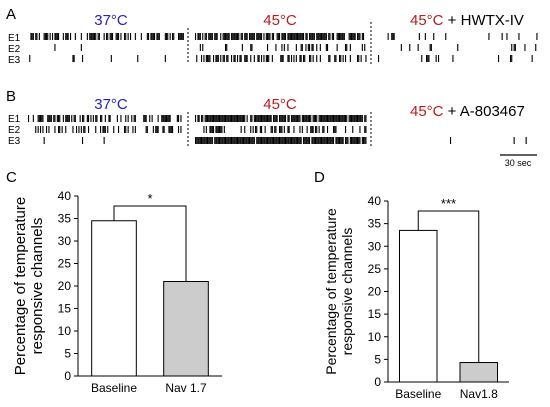 The image size is (550, 407). Describe the element at coordinates (484, 20) in the screenshot. I see `panel-a-drug-name: + HWTX-IV` at that location.